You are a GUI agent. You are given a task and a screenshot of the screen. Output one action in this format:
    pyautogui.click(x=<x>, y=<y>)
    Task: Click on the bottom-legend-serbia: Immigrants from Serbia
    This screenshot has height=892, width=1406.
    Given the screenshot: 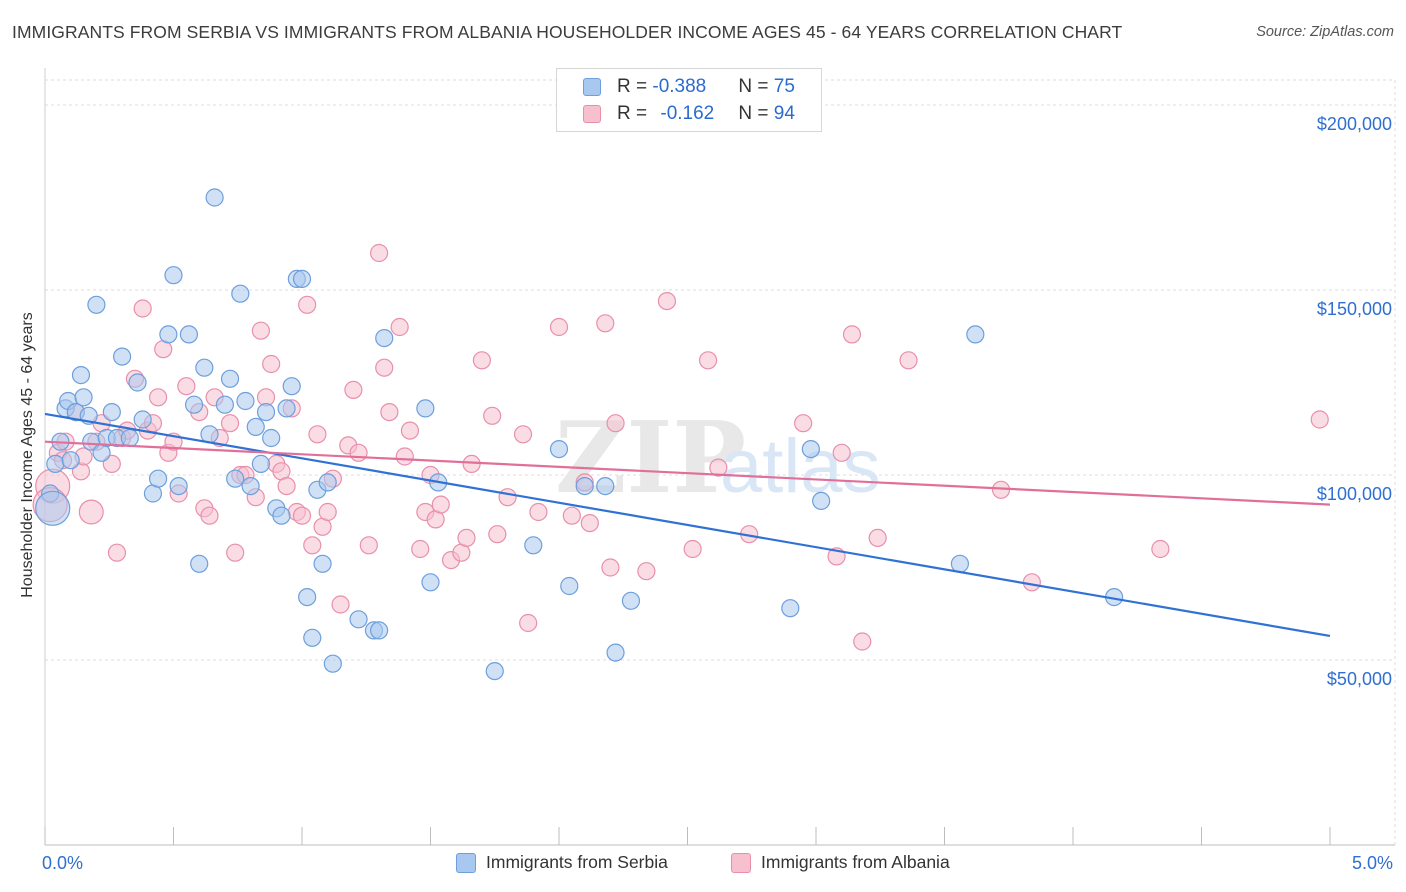 What is the action you would take?
    pyautogui.click(x=562, y=862)
    